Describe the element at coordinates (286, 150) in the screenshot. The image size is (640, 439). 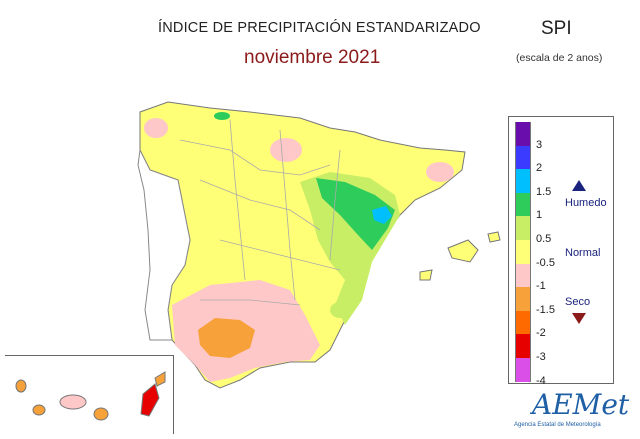
I see `dry-patch-north` at that location.